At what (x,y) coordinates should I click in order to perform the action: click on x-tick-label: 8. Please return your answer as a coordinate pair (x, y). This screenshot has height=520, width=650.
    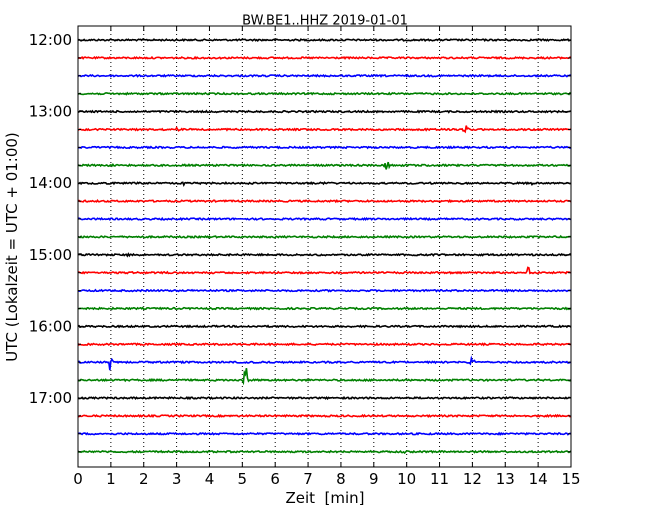
    Looking at the image, I should click on (341, 479).